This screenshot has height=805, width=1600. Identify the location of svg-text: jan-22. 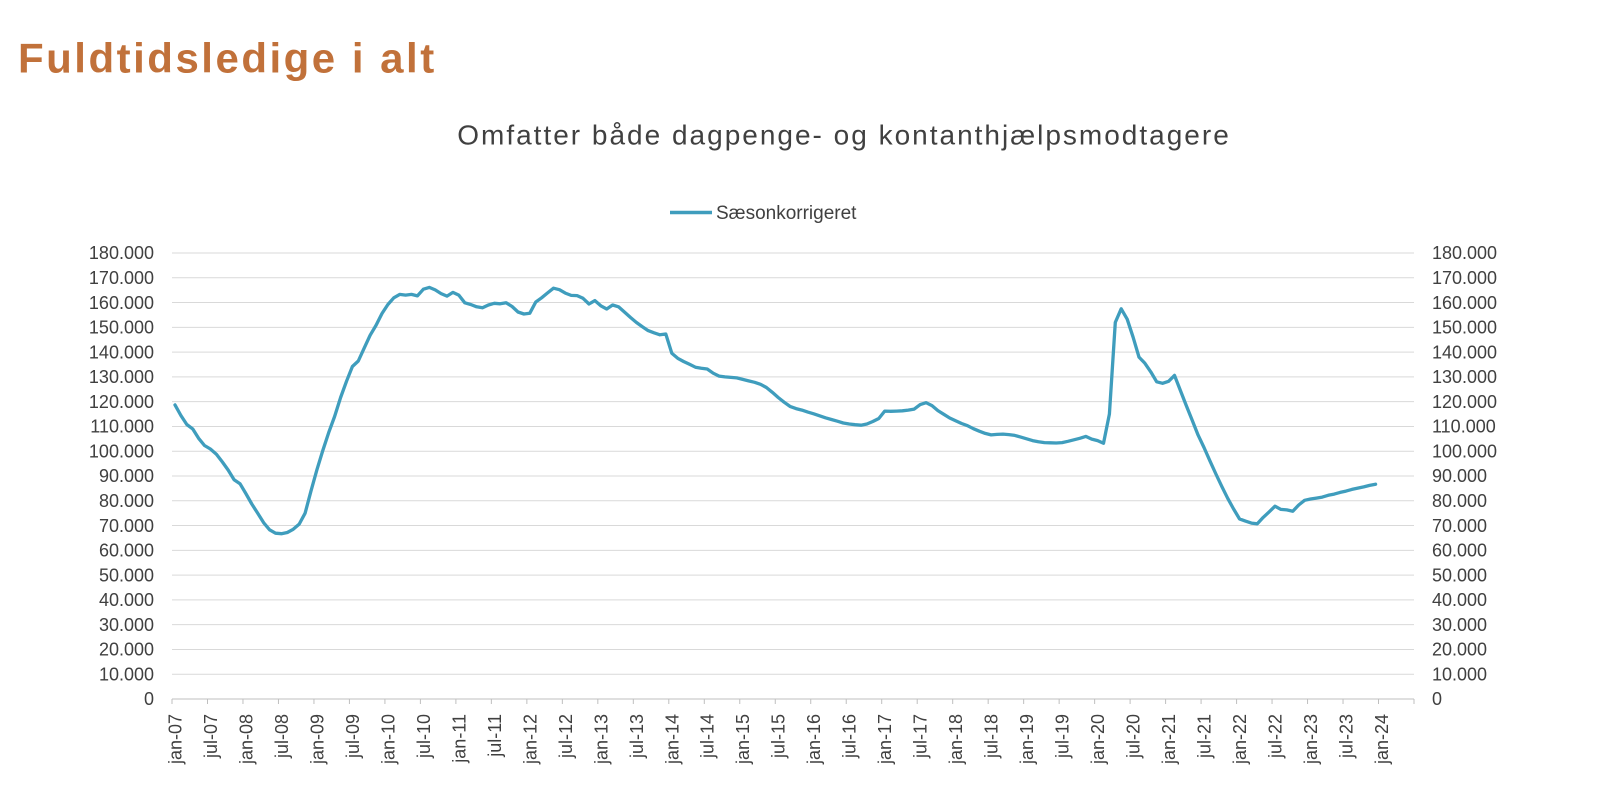
(1240, 739).